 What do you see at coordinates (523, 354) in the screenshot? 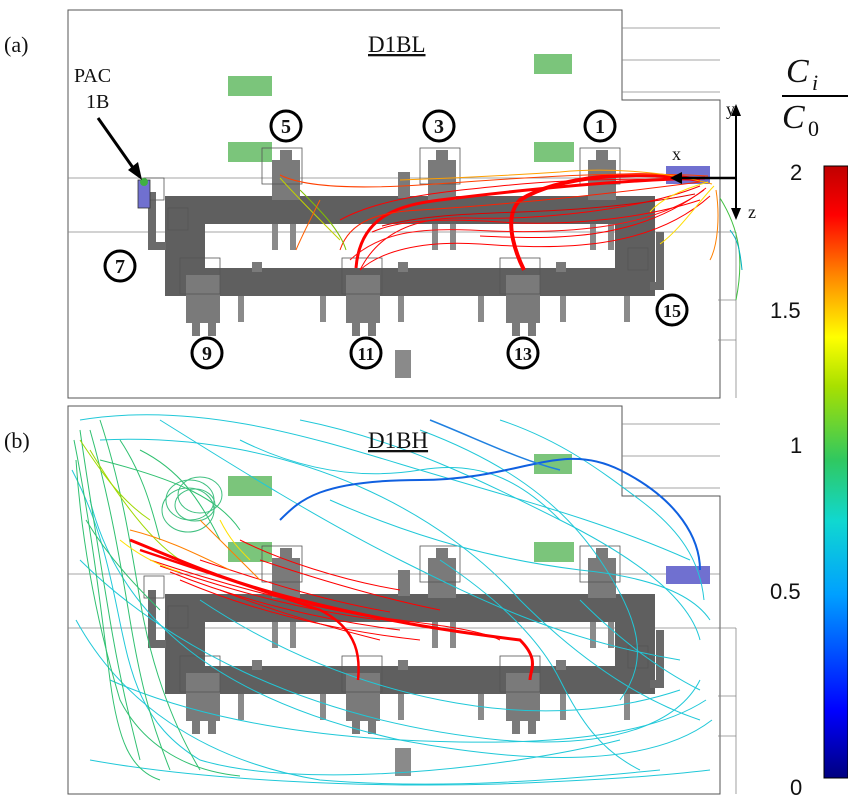
I see `outlet-13: 13` at bounding box center [523, 354].